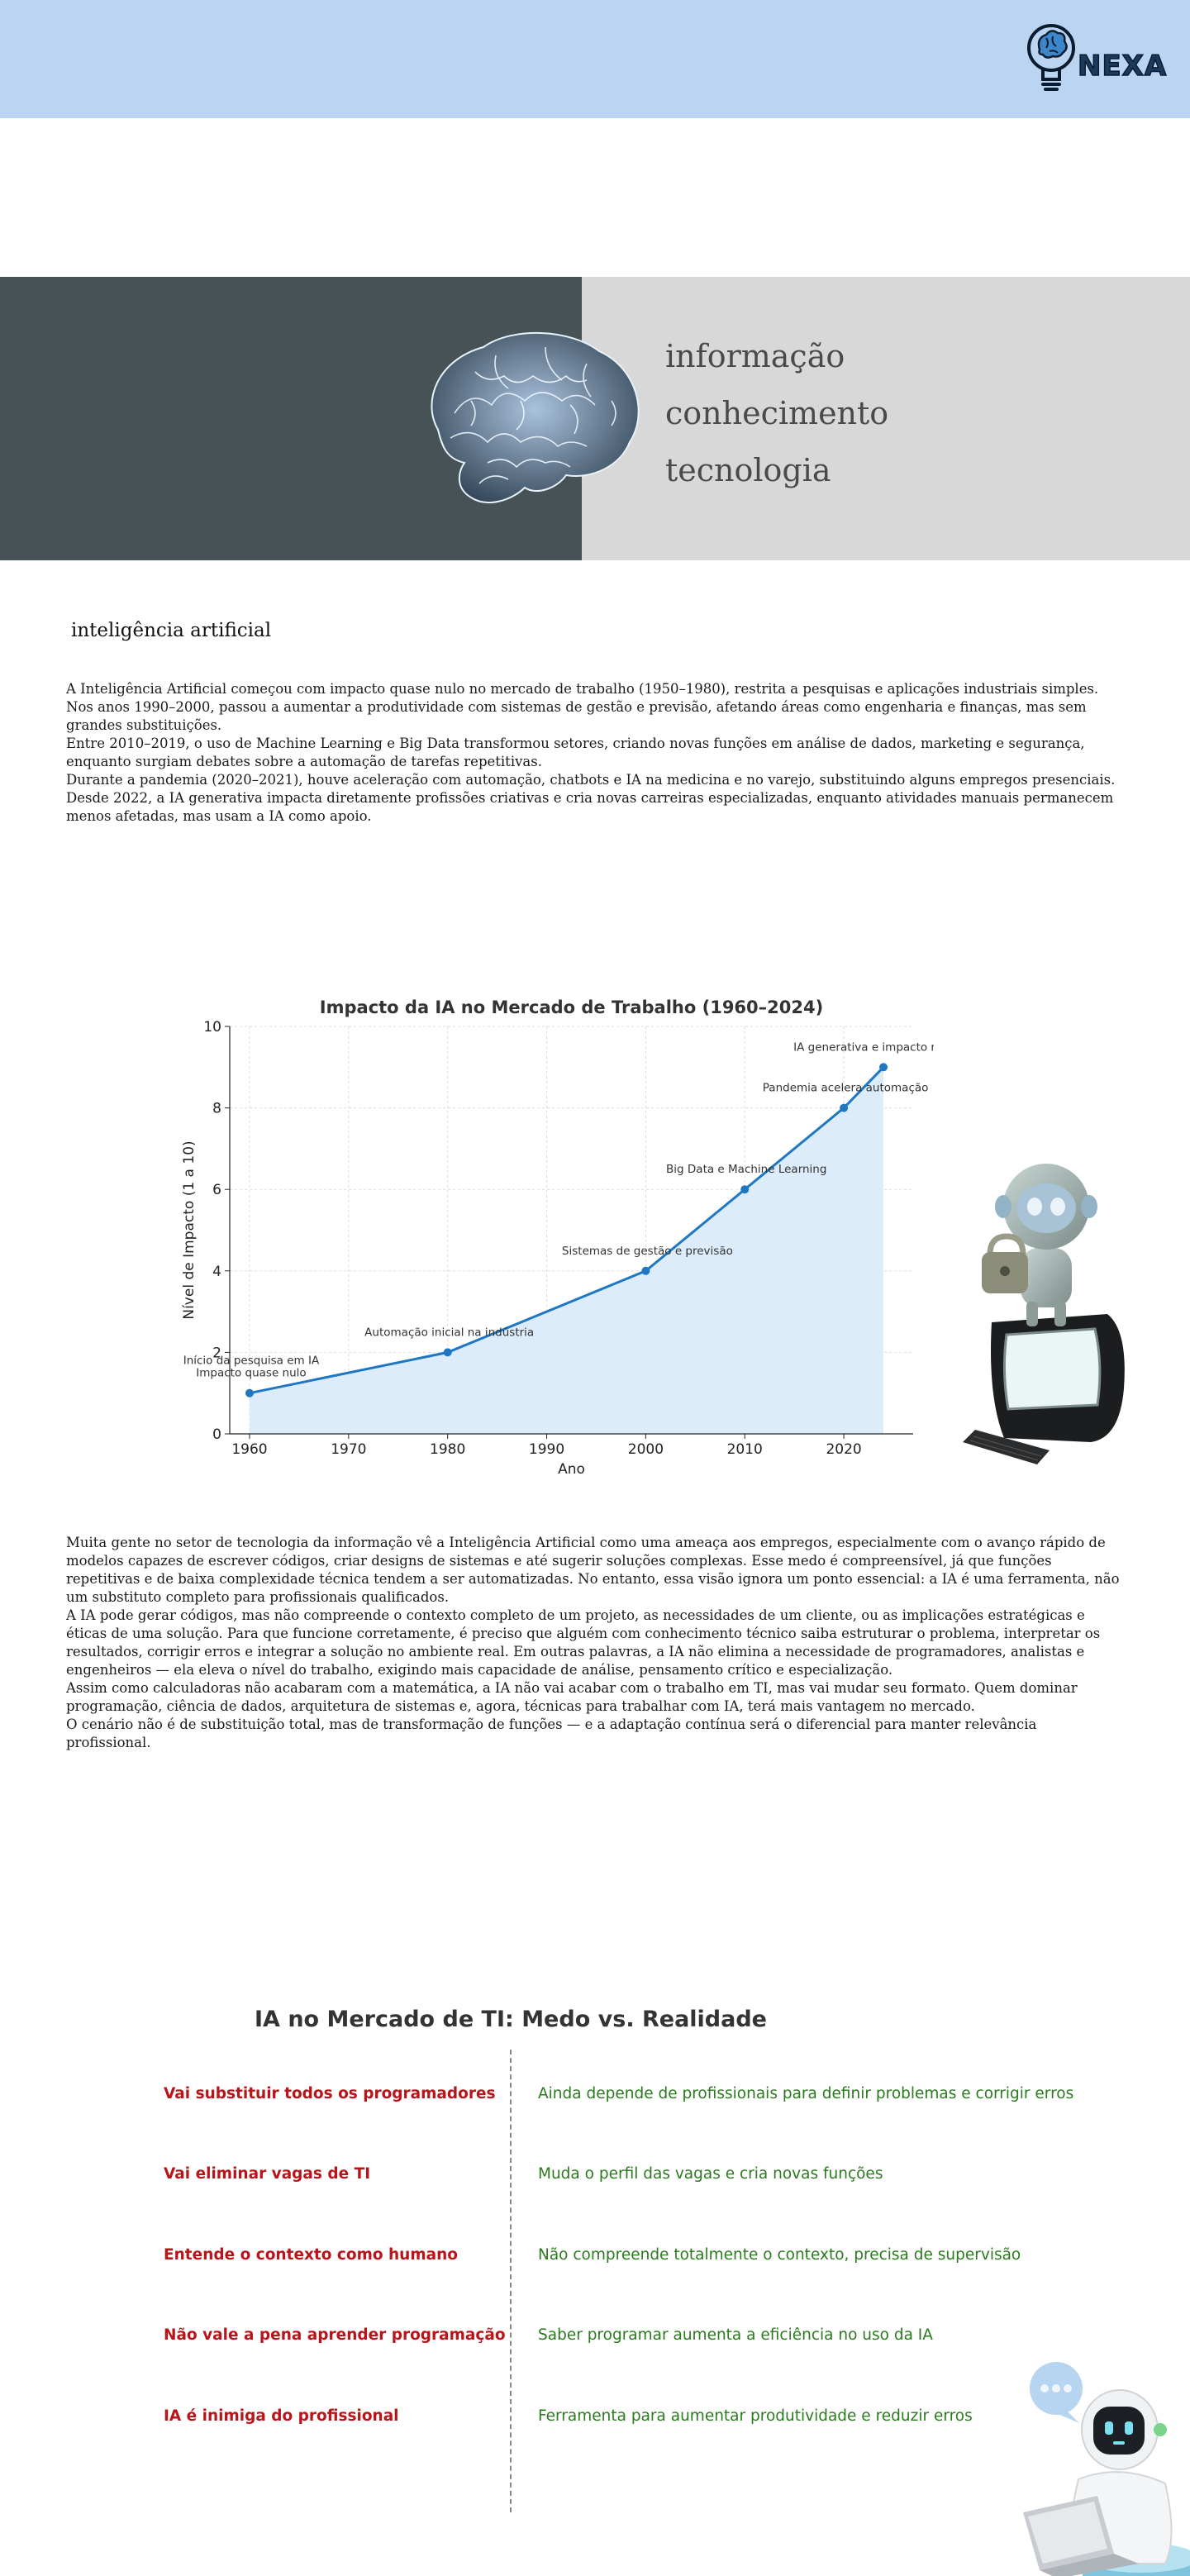 The width and height of the screenshot is (1190, 2576). I want to click on y-tick-label: 6, so click(216, 1190).